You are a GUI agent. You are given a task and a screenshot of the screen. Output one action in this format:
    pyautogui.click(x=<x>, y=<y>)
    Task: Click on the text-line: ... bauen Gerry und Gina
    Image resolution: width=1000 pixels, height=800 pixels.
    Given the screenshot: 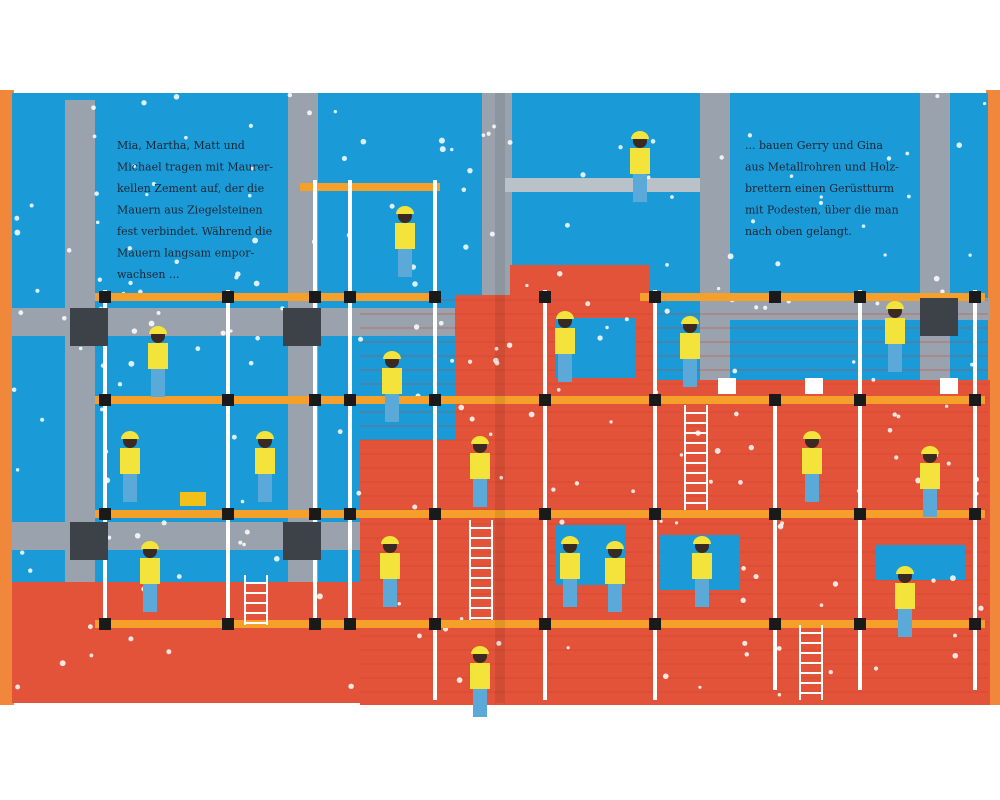 What is the action you would take?
    pyautogui.click(x=814, y=145)
    